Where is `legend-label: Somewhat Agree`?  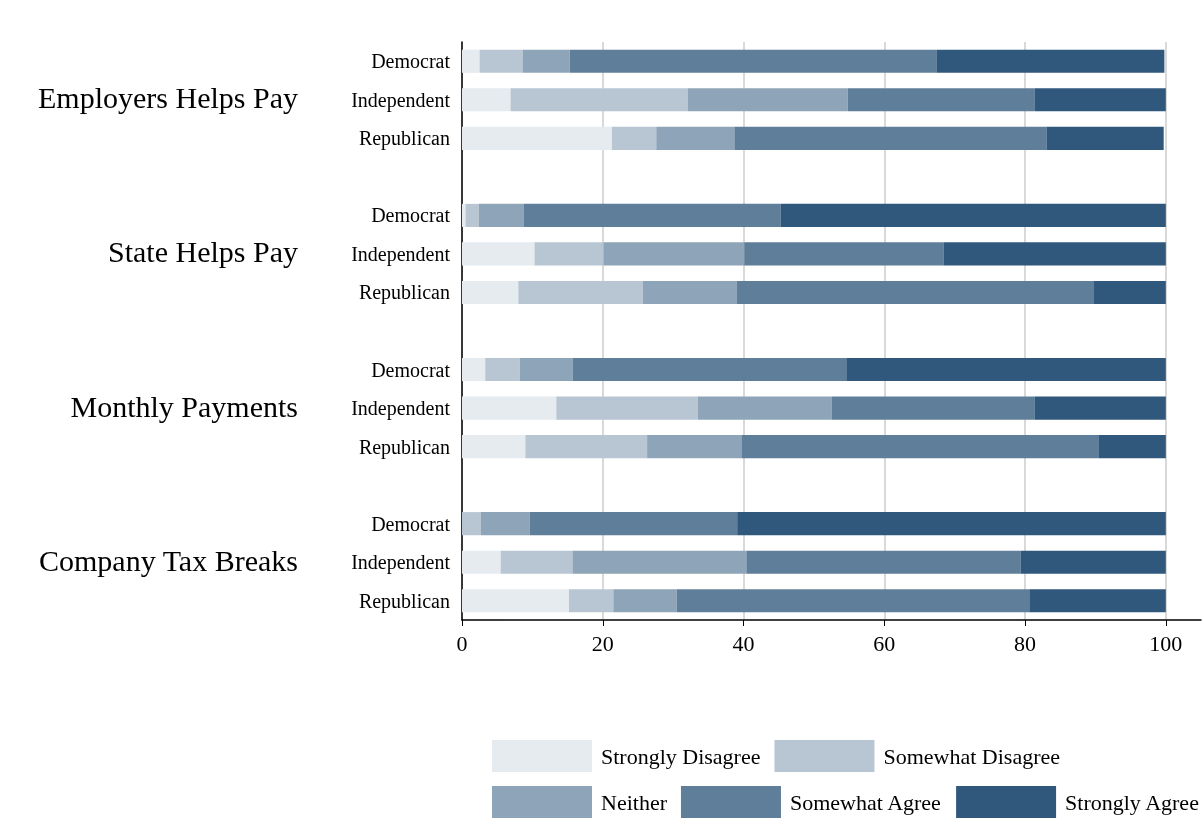
legend-label: Somewhat Agree is located at coordinates (865, 802).